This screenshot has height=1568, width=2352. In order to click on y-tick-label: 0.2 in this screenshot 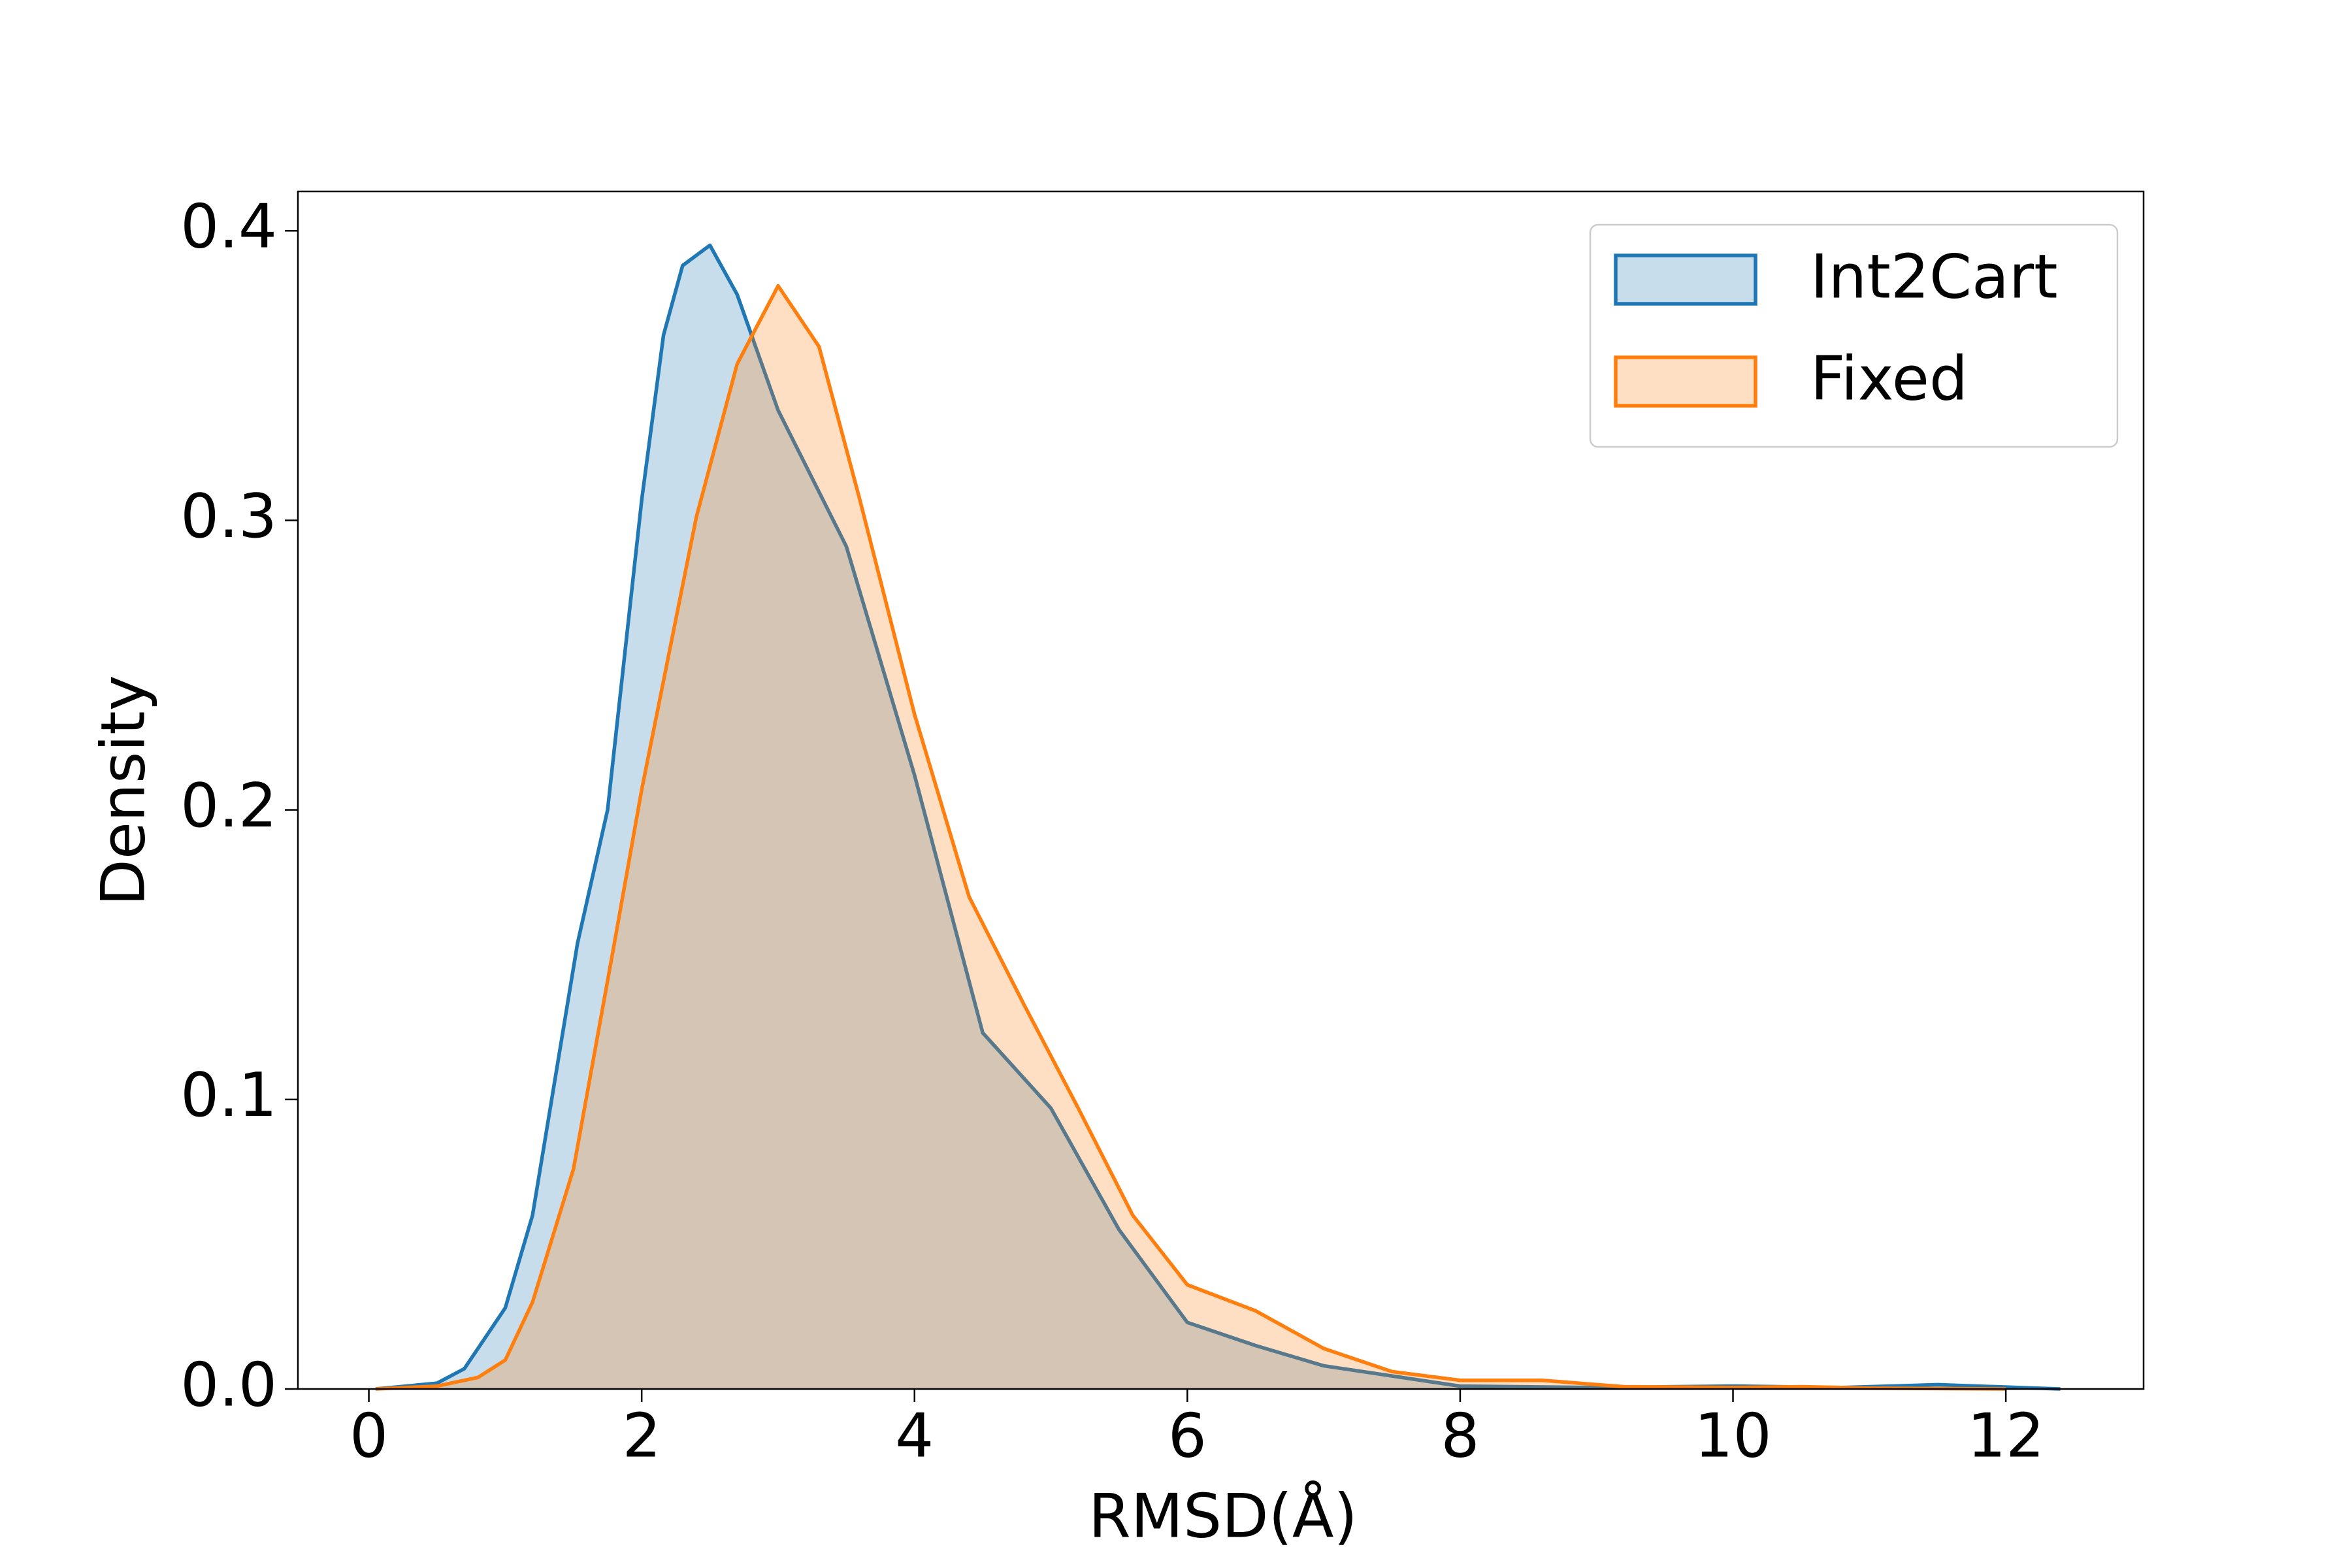, I will do `click(228, 805)`.